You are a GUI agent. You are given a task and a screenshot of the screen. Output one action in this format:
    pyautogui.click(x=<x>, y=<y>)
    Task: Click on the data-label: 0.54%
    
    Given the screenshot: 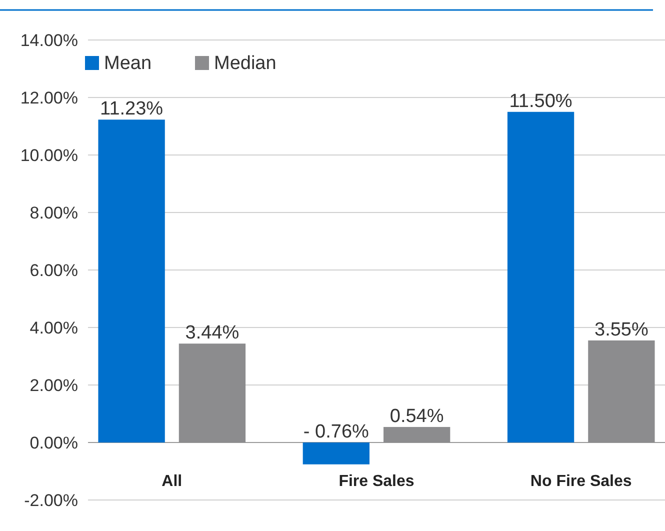 What is the action you would take?
    pyautogui.click(x=417, y=416)
    